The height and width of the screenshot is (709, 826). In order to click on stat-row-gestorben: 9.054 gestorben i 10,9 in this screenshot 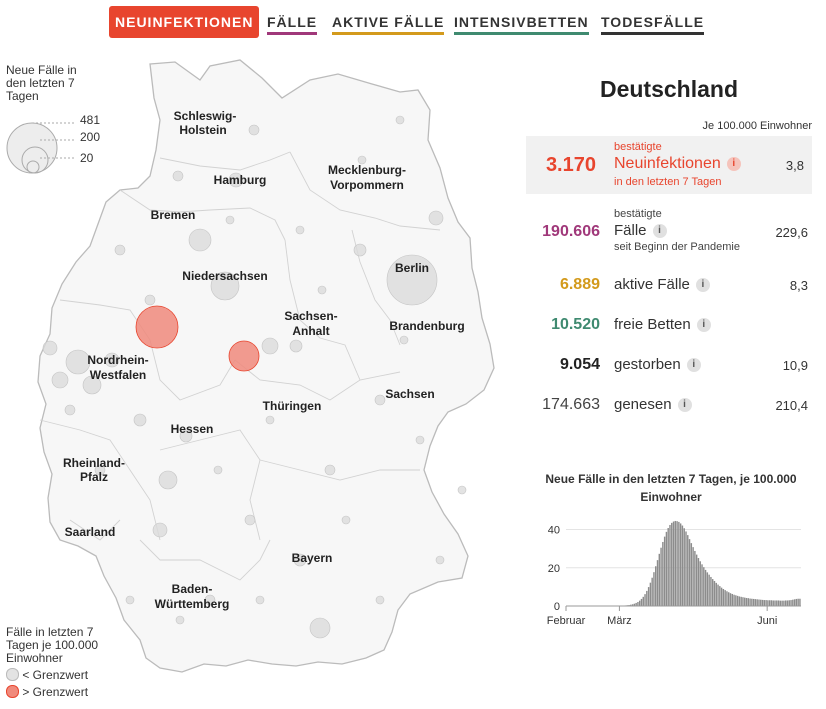, I will do `click(671, 370)`.